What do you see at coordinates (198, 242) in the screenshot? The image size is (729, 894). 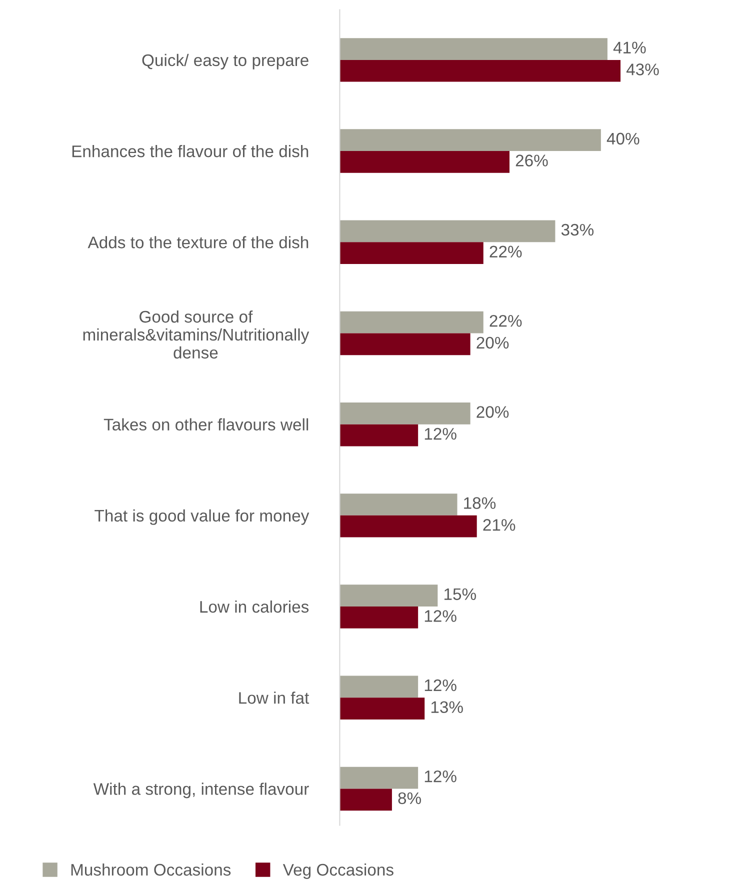 I see `y-tick-label: Adds to the texture of the dish` at bounding box center [198, 242].